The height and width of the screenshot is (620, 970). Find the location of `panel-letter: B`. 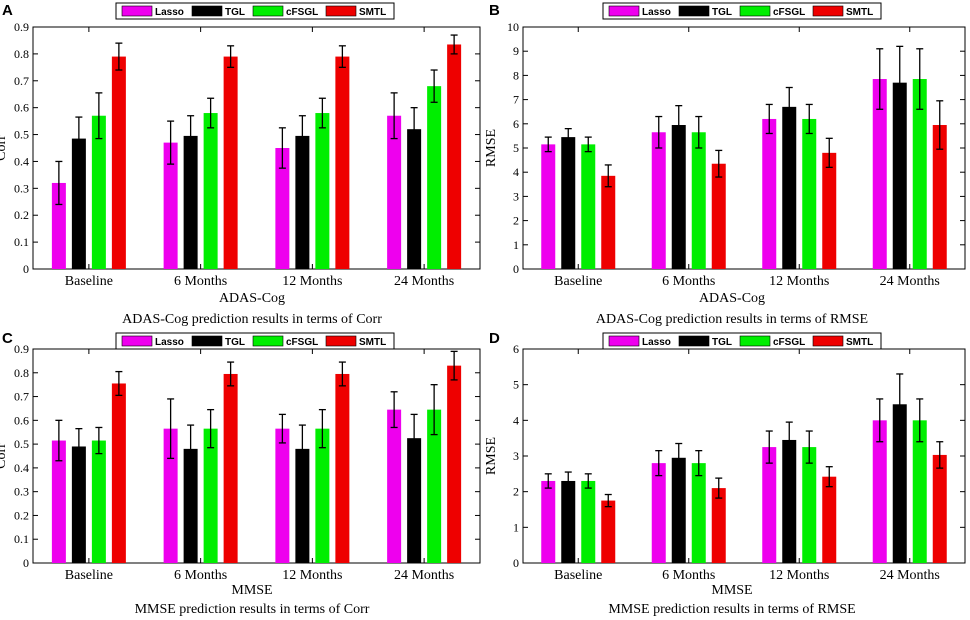

panel-letter: B is located at coordinates (494, 10).